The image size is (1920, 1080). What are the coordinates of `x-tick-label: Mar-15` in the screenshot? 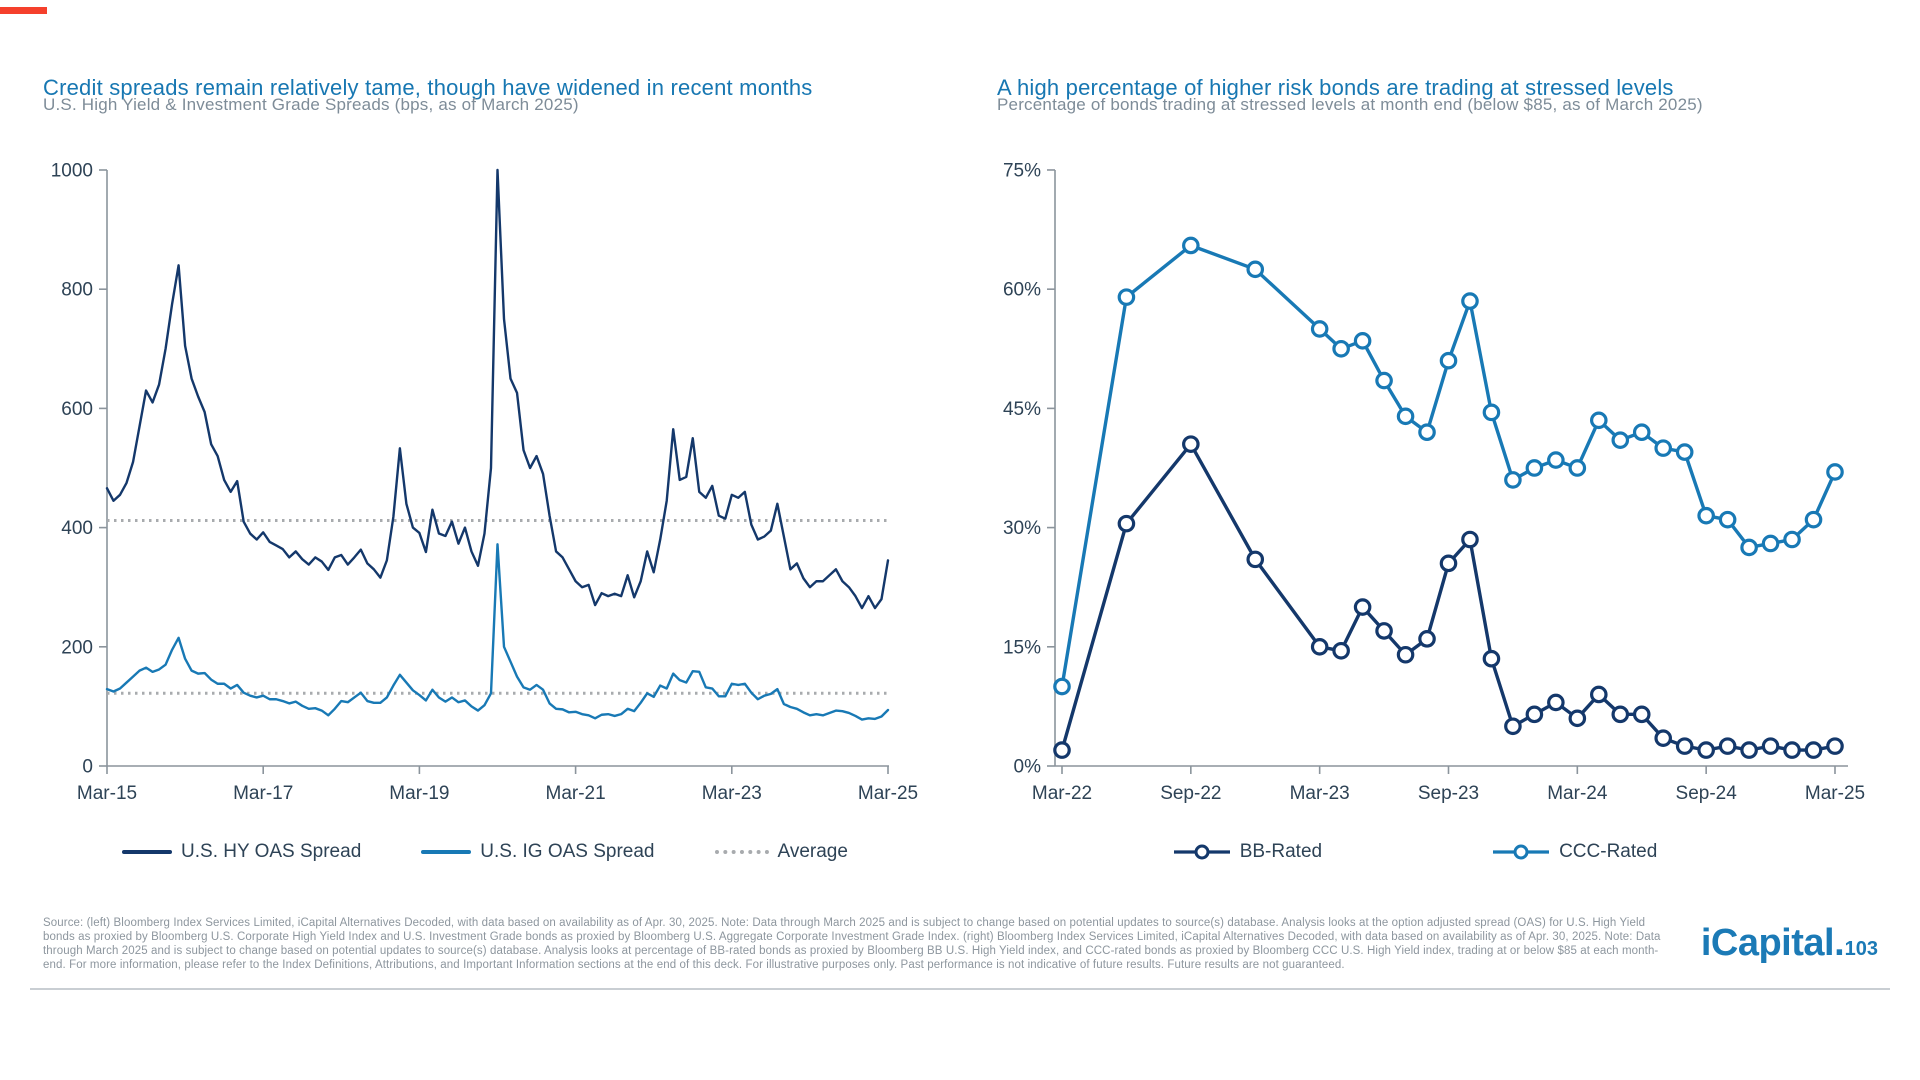 It's located at (107, 793).